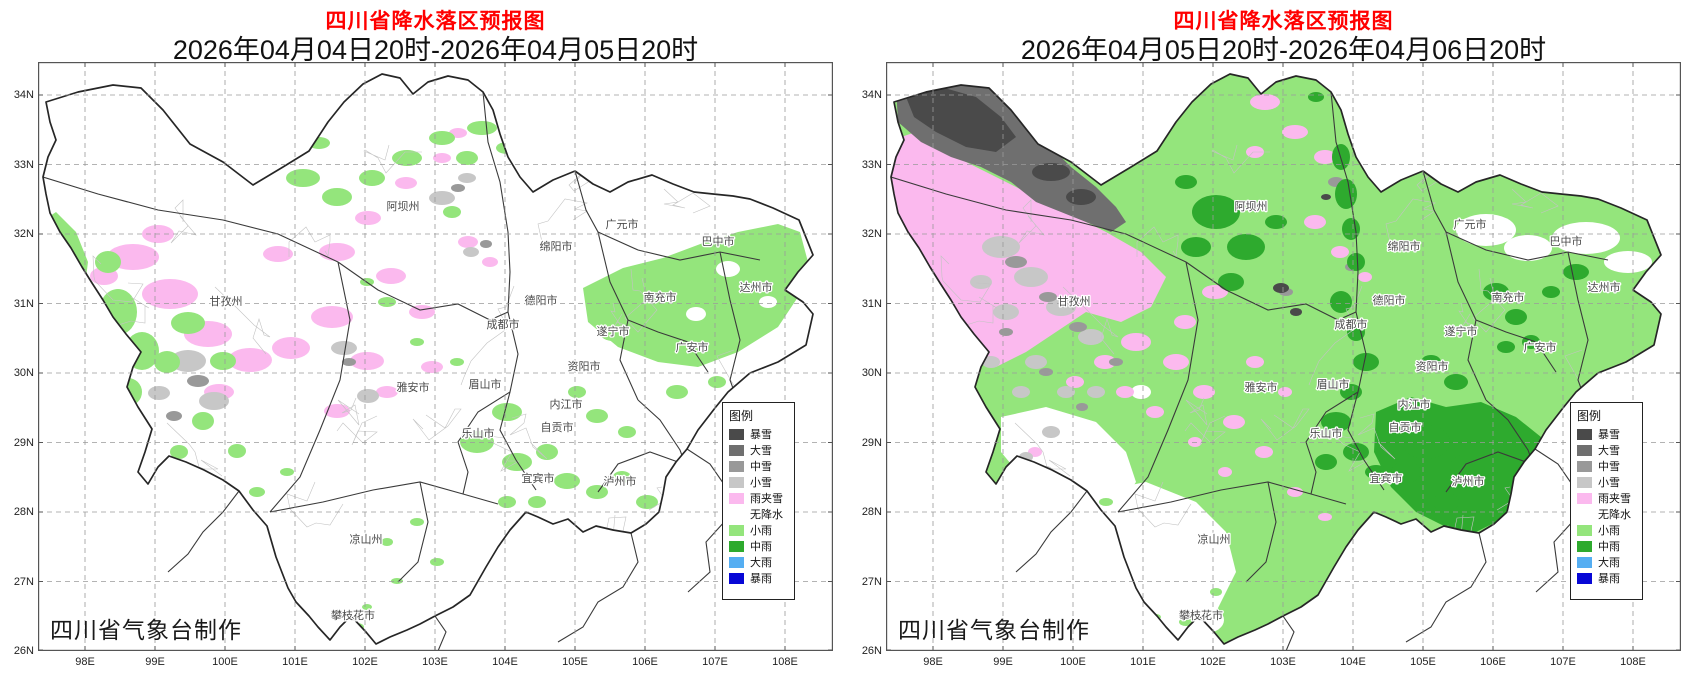  What do you see at coordinates (1614, 499) in the screenshot?
I see `legend-label: 雨夹雪` at bounding box center [1614, 499].